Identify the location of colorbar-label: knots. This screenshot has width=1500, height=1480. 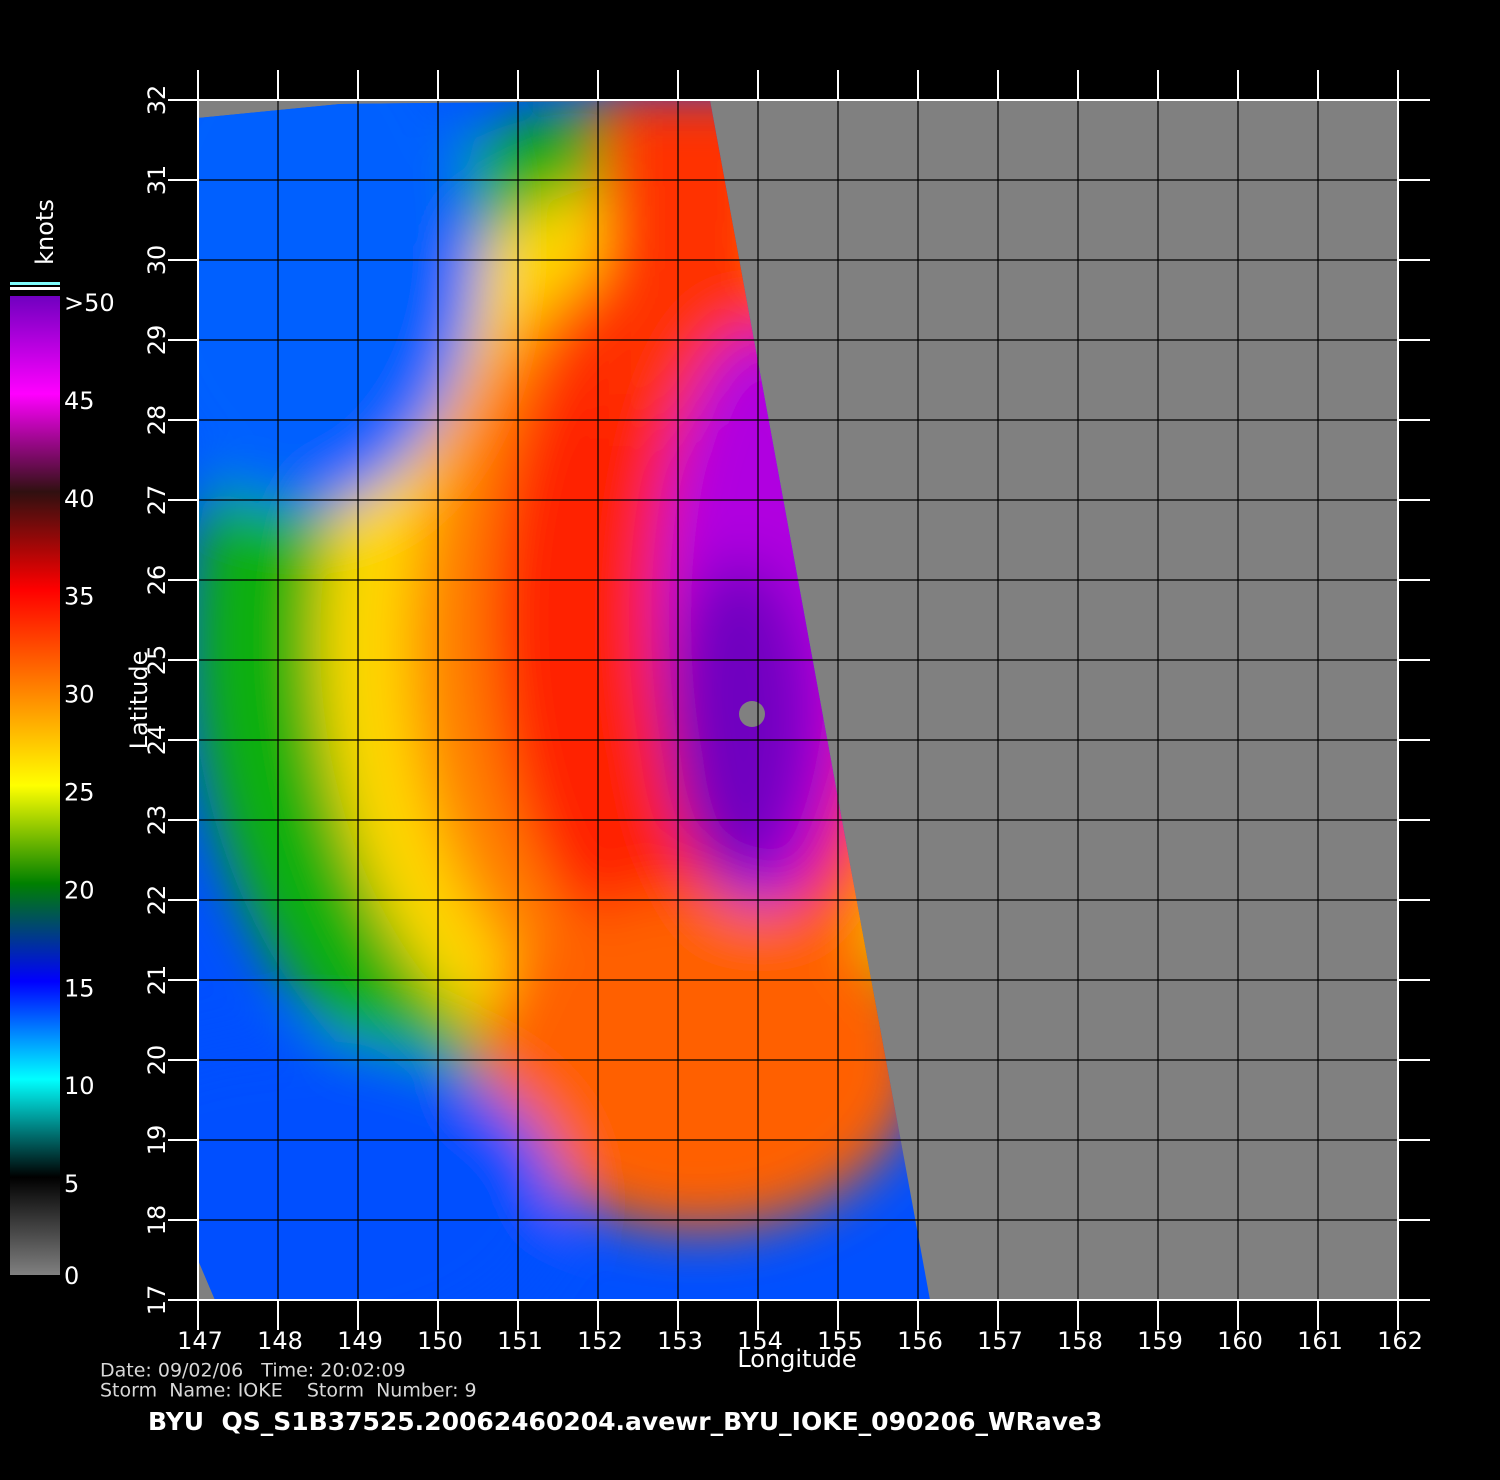
(45, 232).